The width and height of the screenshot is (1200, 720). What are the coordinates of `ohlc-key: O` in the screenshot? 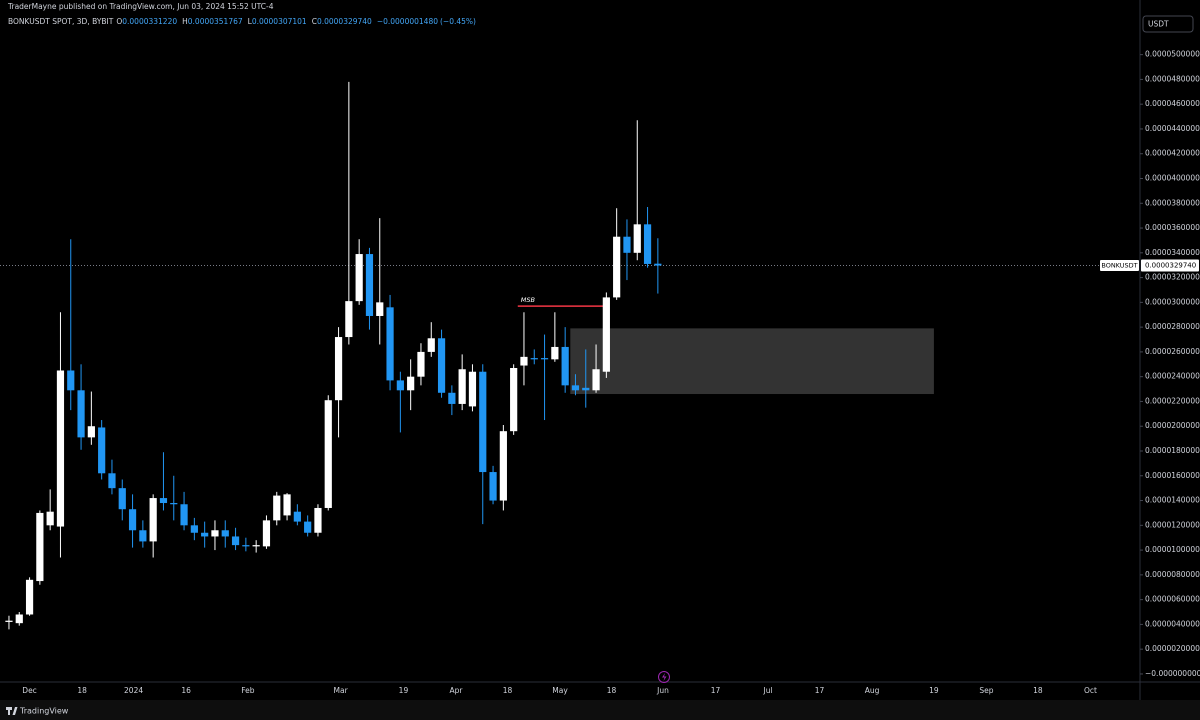 It's located at (119, 21).